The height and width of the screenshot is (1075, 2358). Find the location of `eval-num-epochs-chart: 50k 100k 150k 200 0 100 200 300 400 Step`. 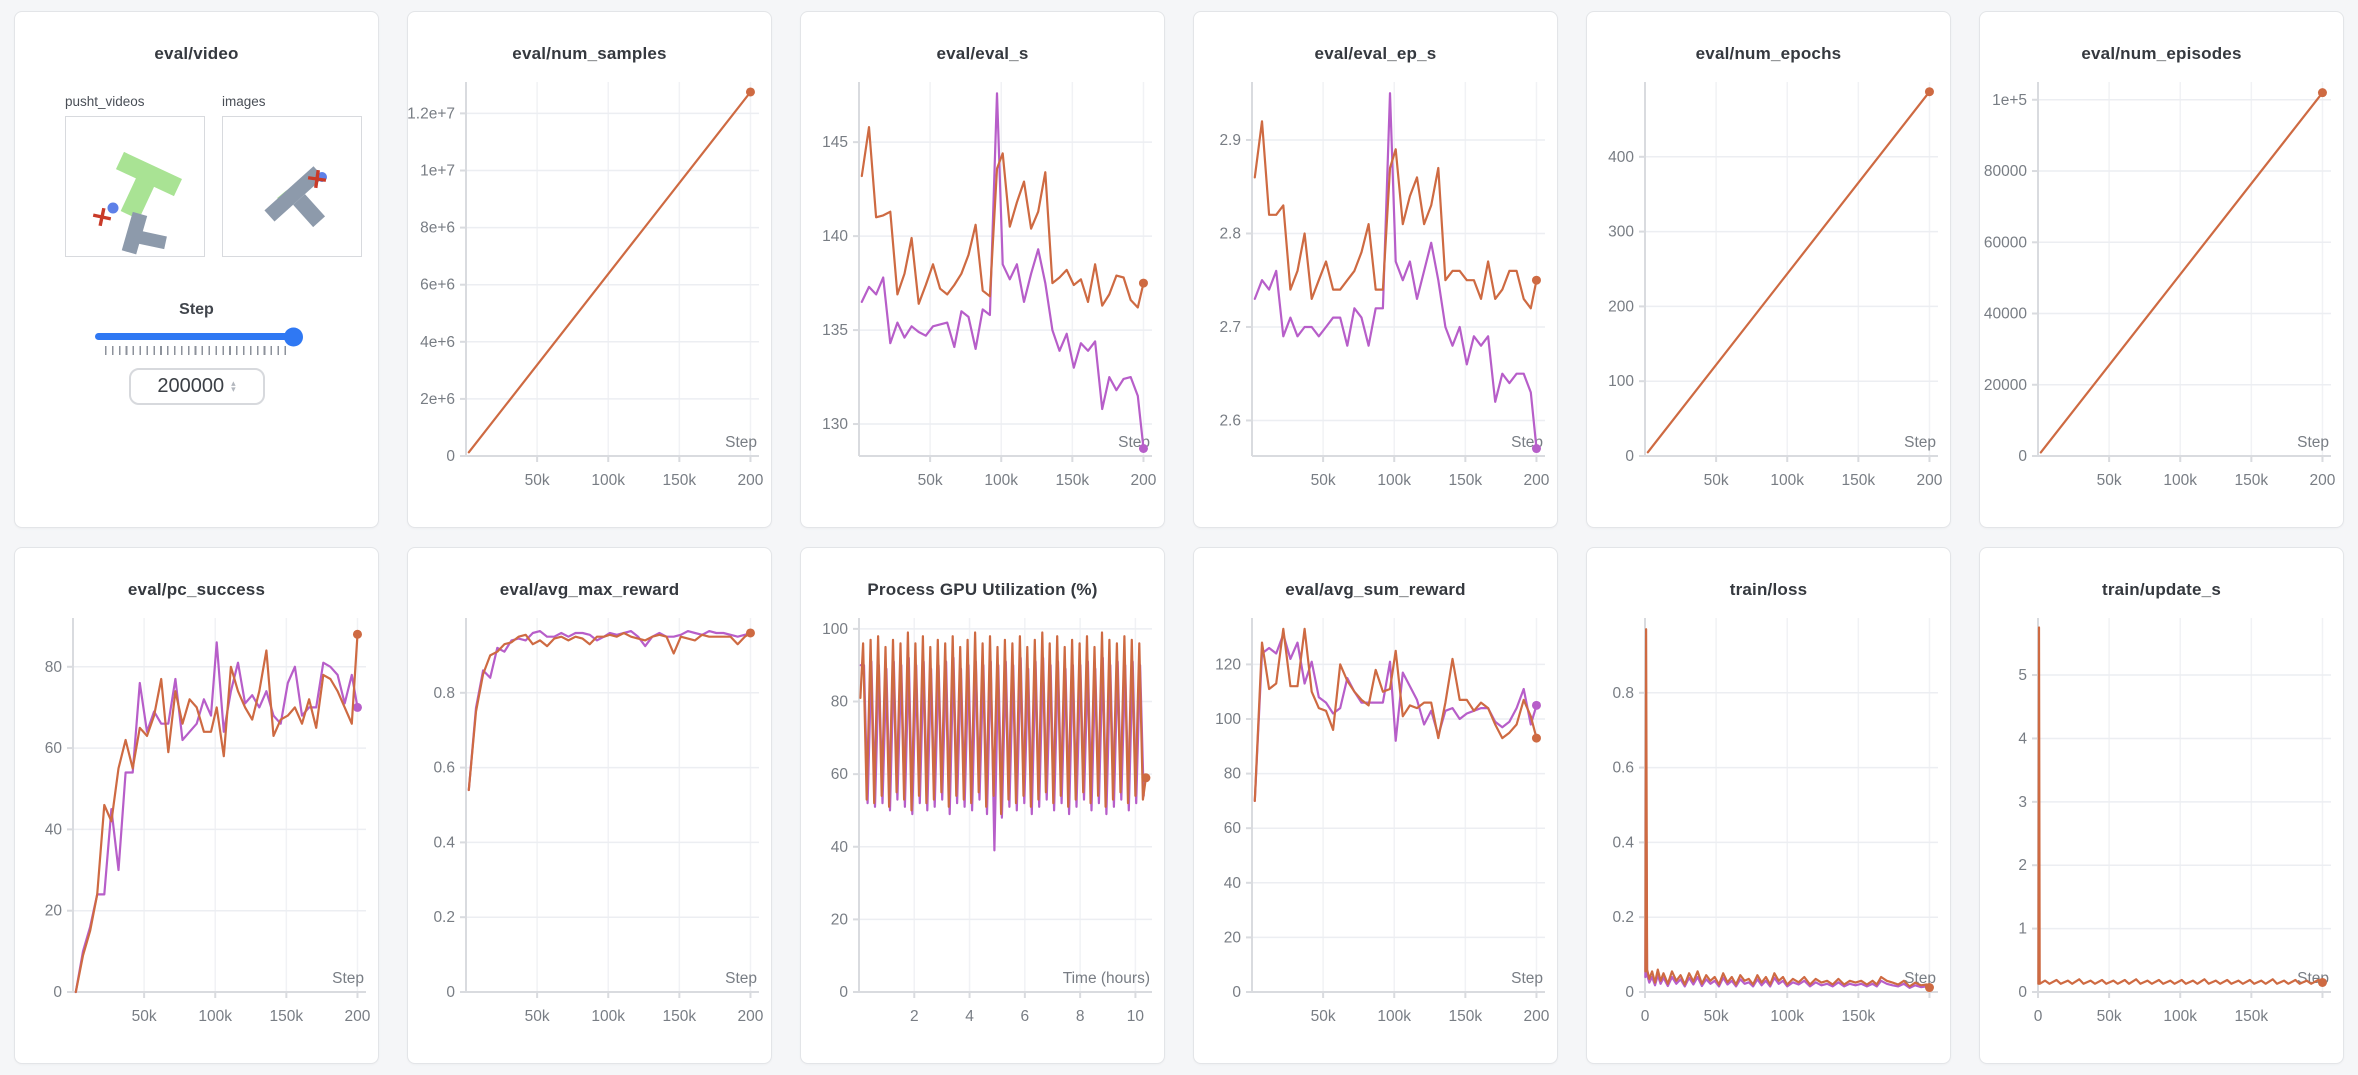

eval-num-epochs-chart: 50k 100k 150k 200 0 100 200 300 400 Step is located at coordinates (1768, 294).